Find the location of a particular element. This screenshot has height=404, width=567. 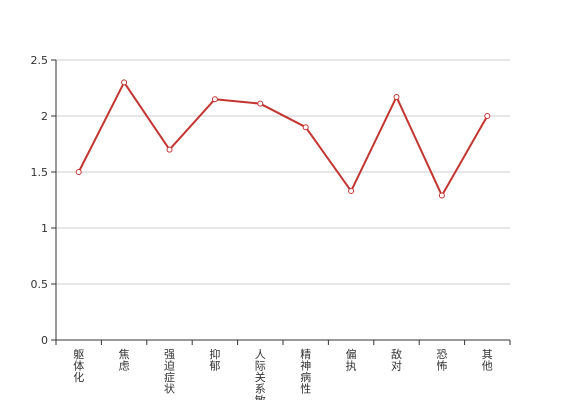

x-tick-label: 其他 is located at coordinates (487, 360).